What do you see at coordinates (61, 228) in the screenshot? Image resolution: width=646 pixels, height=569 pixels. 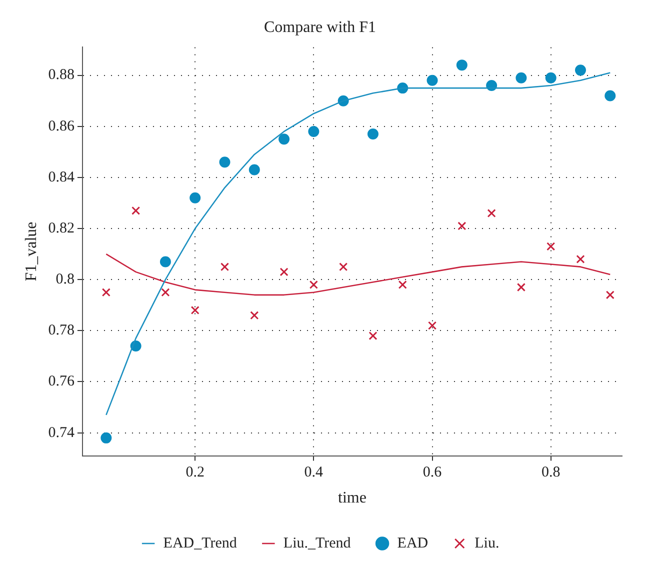 I see `y-tick-label: 0.82` at bounding box center [61, 228].